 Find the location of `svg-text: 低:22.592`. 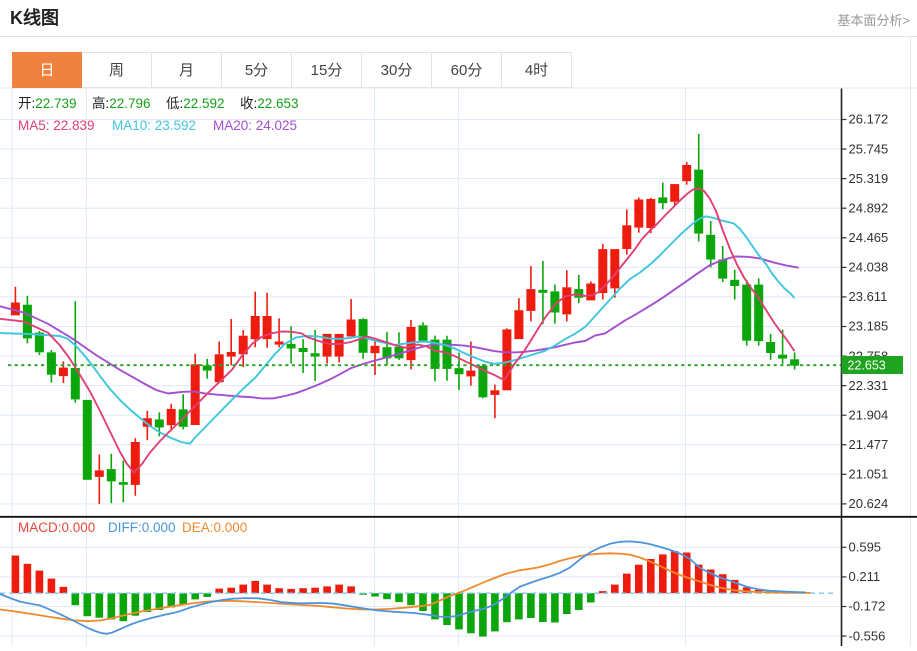

svg-text: 低:22.592 is located at coordinates (195, 103).